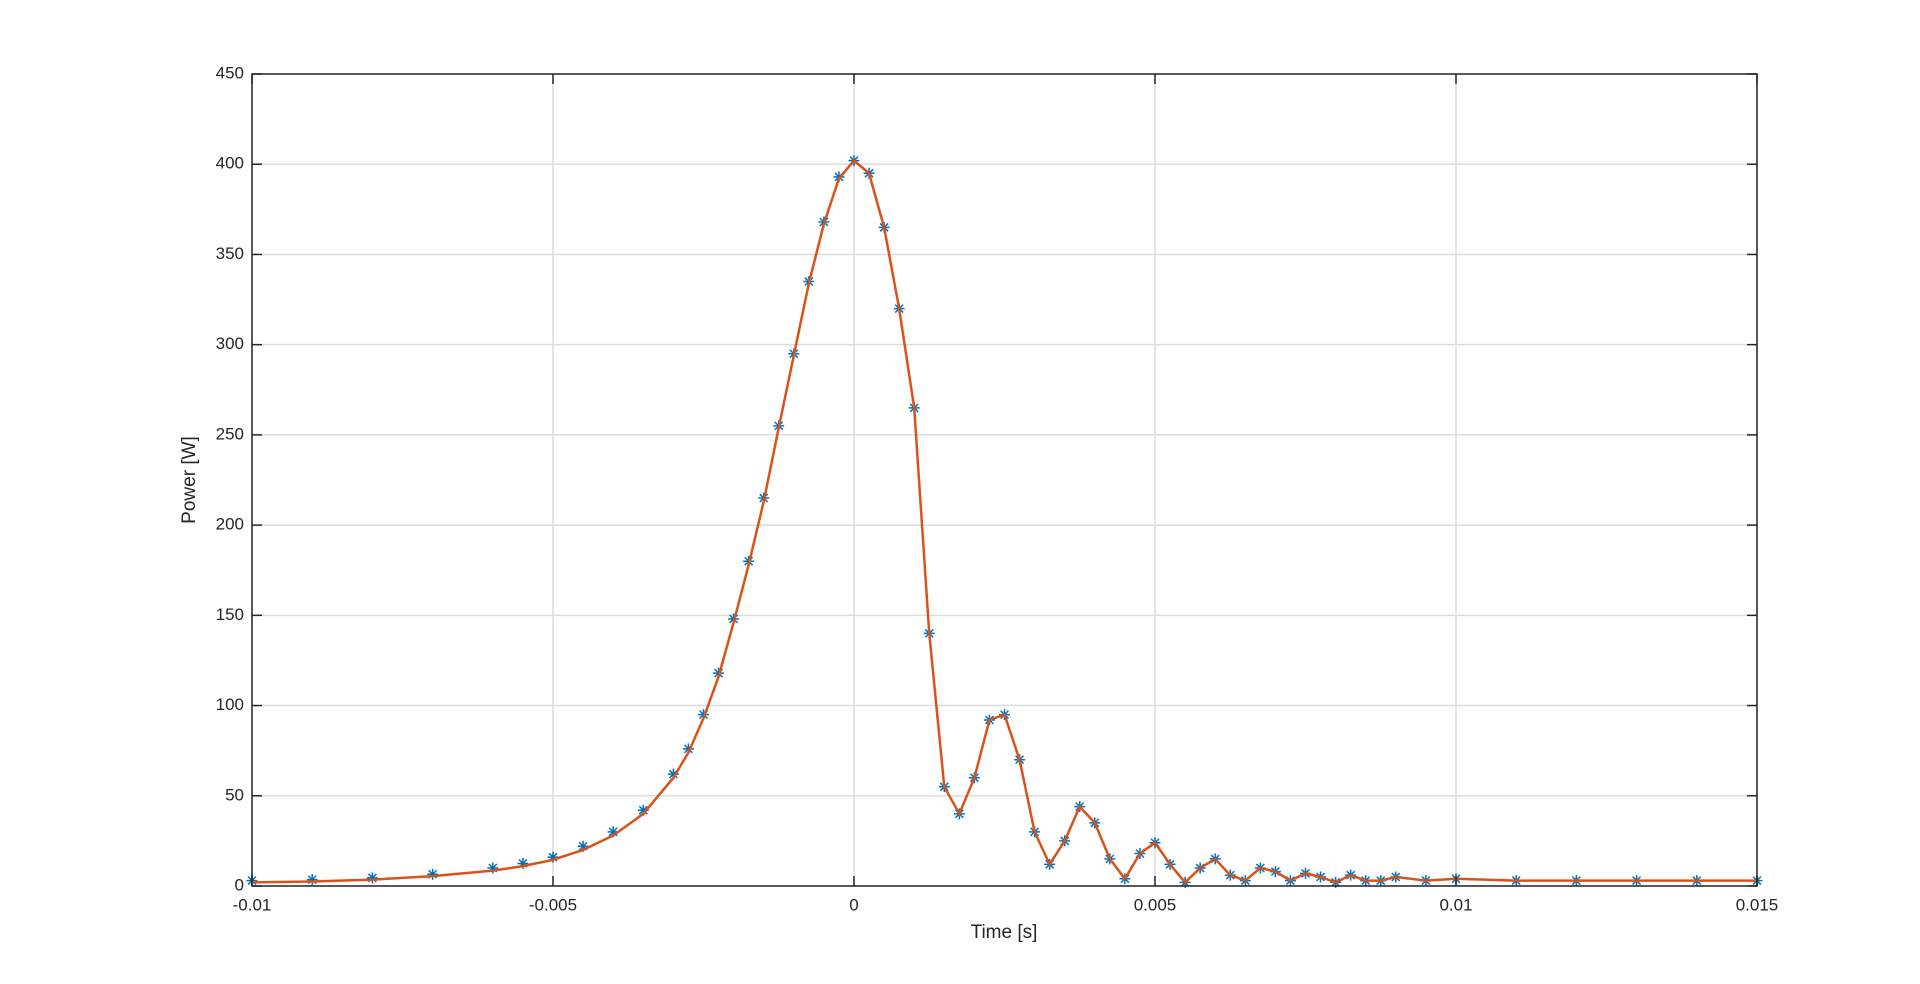 Image resolution: width=1920 pixels, height=984 pixels. I want to click on x-tick-label: 0.005, so click(1155, 904).